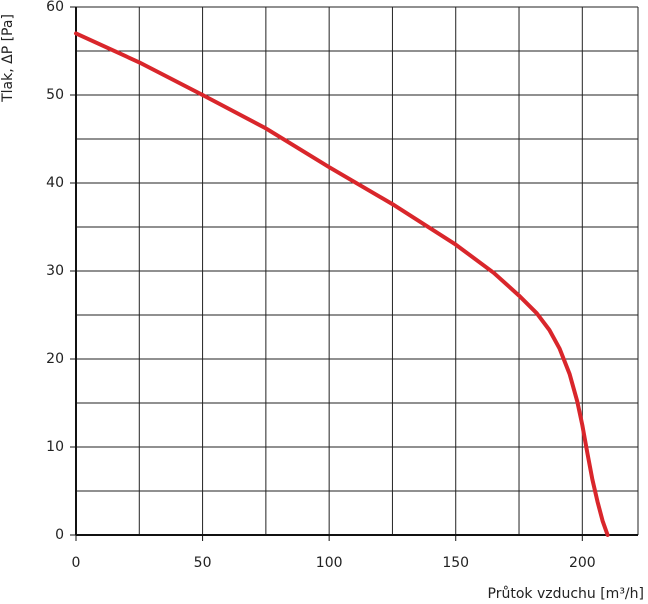 This screenshot has height=604, width=648. What do you see at coordinates (55, 271) in the screenshot?
I see `y-tick-label: 30` at bounding box center [55, 271].